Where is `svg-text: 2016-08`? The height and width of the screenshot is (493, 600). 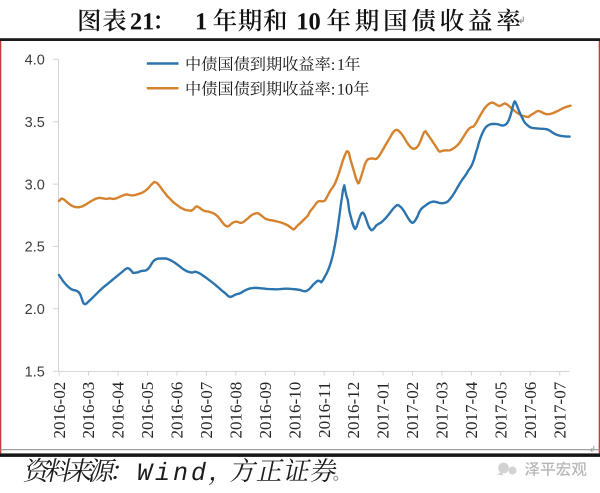 svg-text: 2016-08 is located at coordinates (235, 410).